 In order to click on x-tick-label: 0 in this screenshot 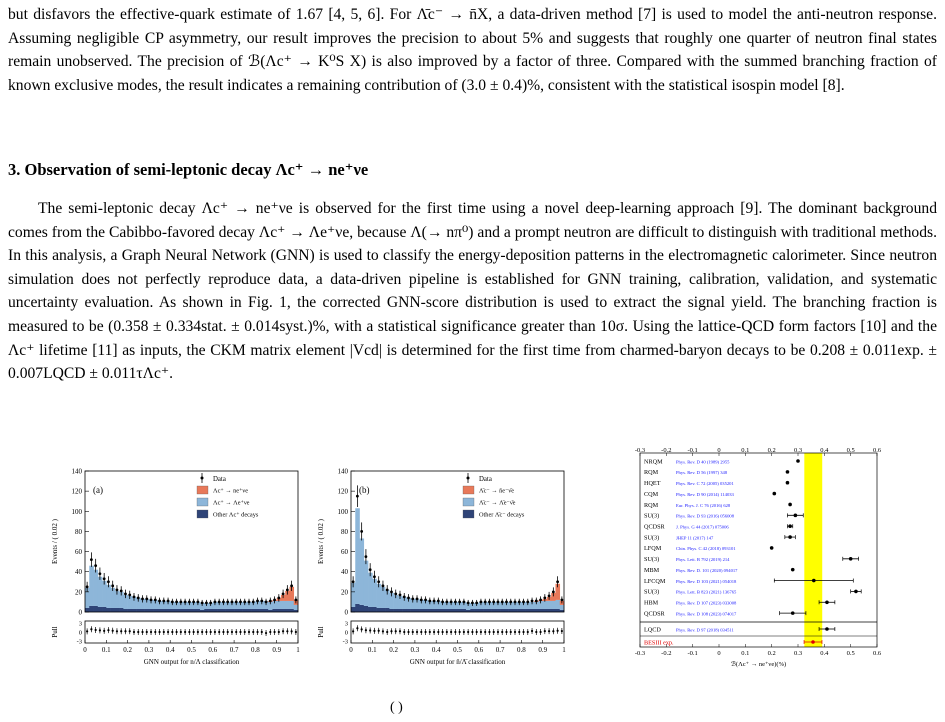, I will do `click(351, 650)`.